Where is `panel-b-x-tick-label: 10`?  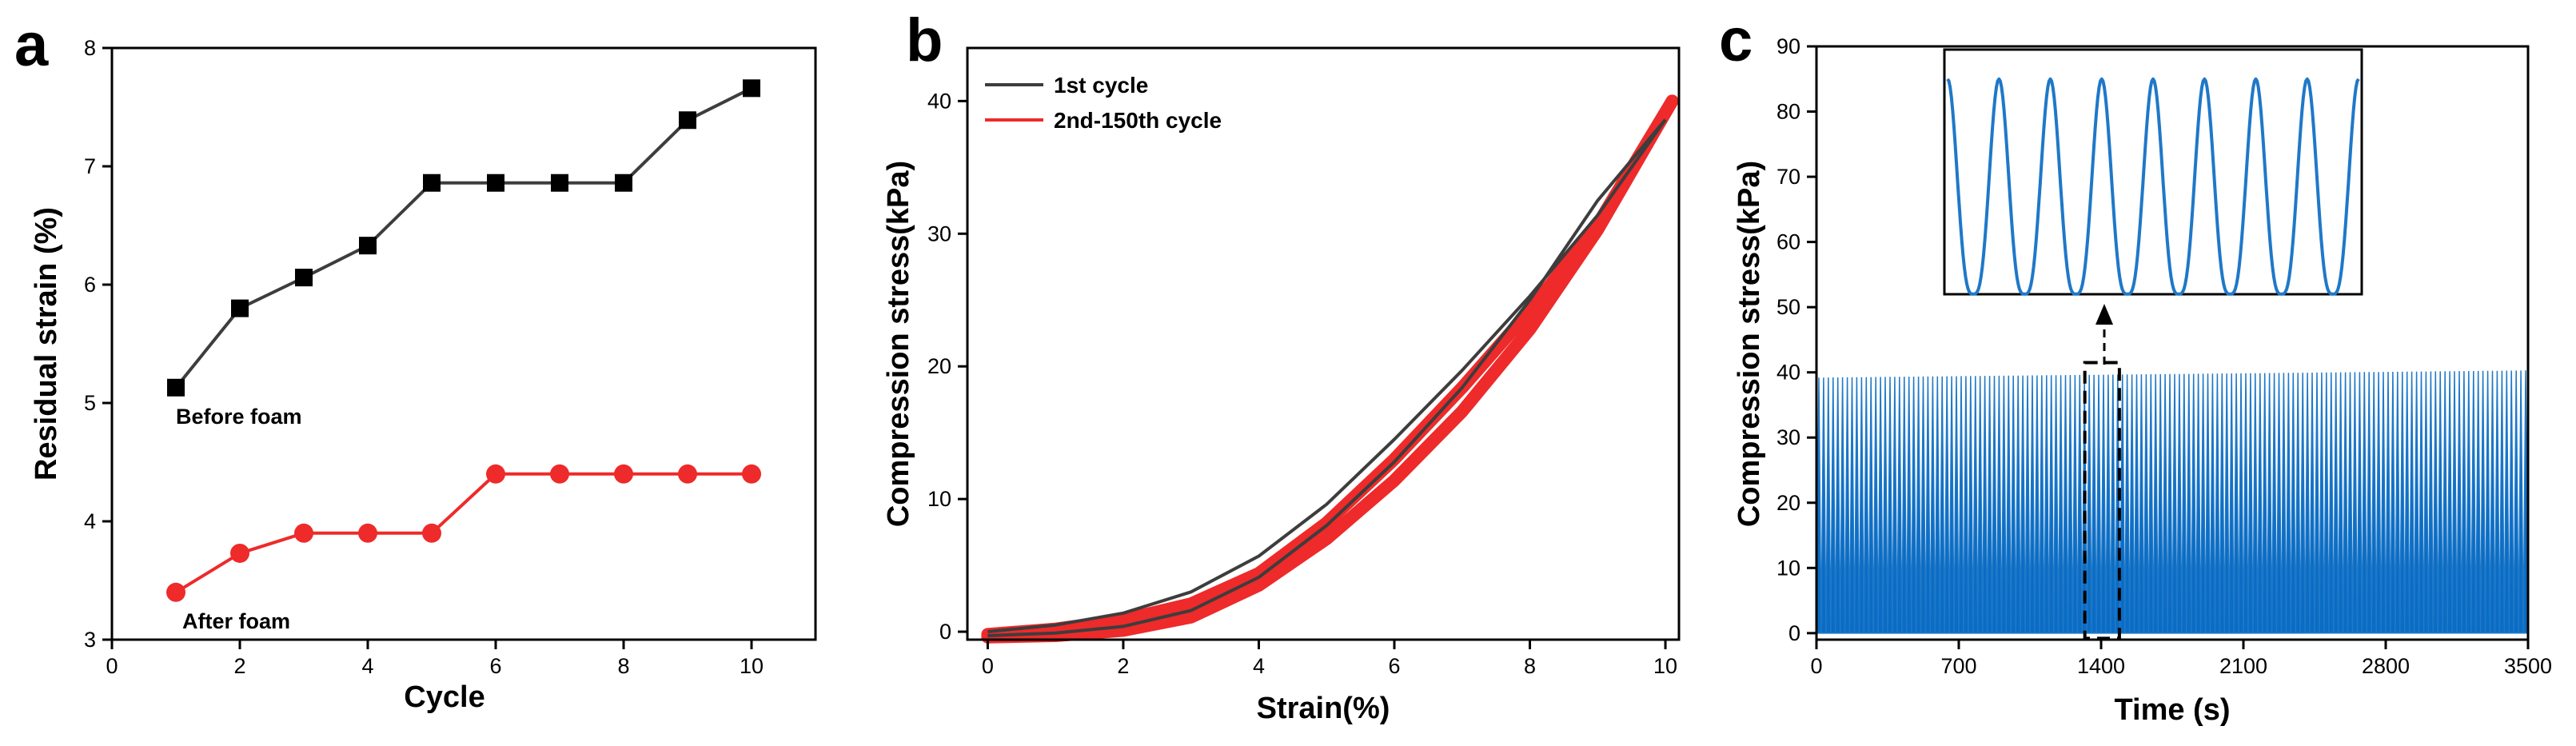
panel-b-x-tick-label: 10 is located at coordinates (1665, 666).